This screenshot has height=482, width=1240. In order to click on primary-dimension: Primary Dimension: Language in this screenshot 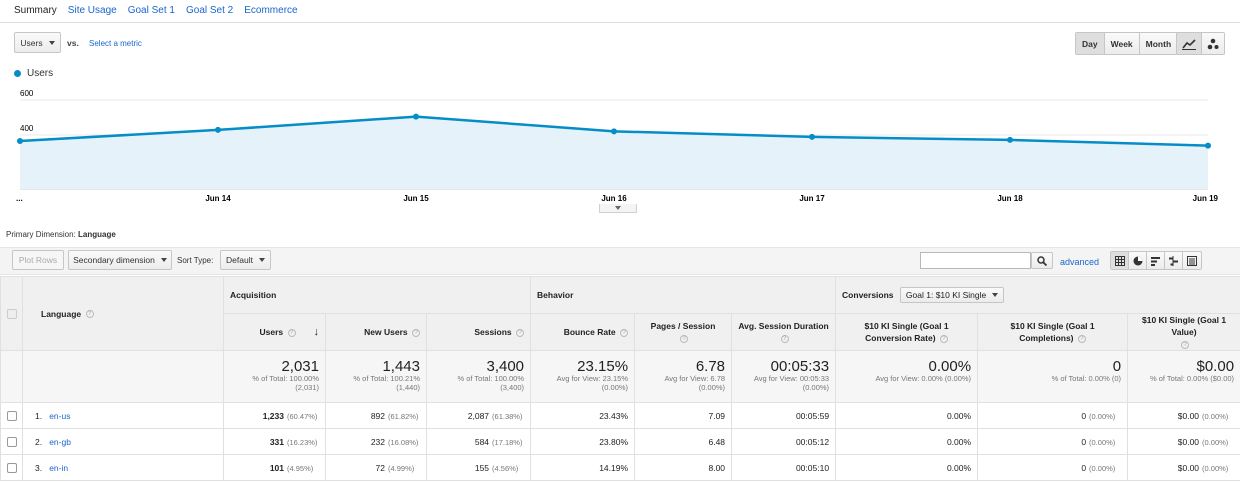, I will do `click(61, 234)`.